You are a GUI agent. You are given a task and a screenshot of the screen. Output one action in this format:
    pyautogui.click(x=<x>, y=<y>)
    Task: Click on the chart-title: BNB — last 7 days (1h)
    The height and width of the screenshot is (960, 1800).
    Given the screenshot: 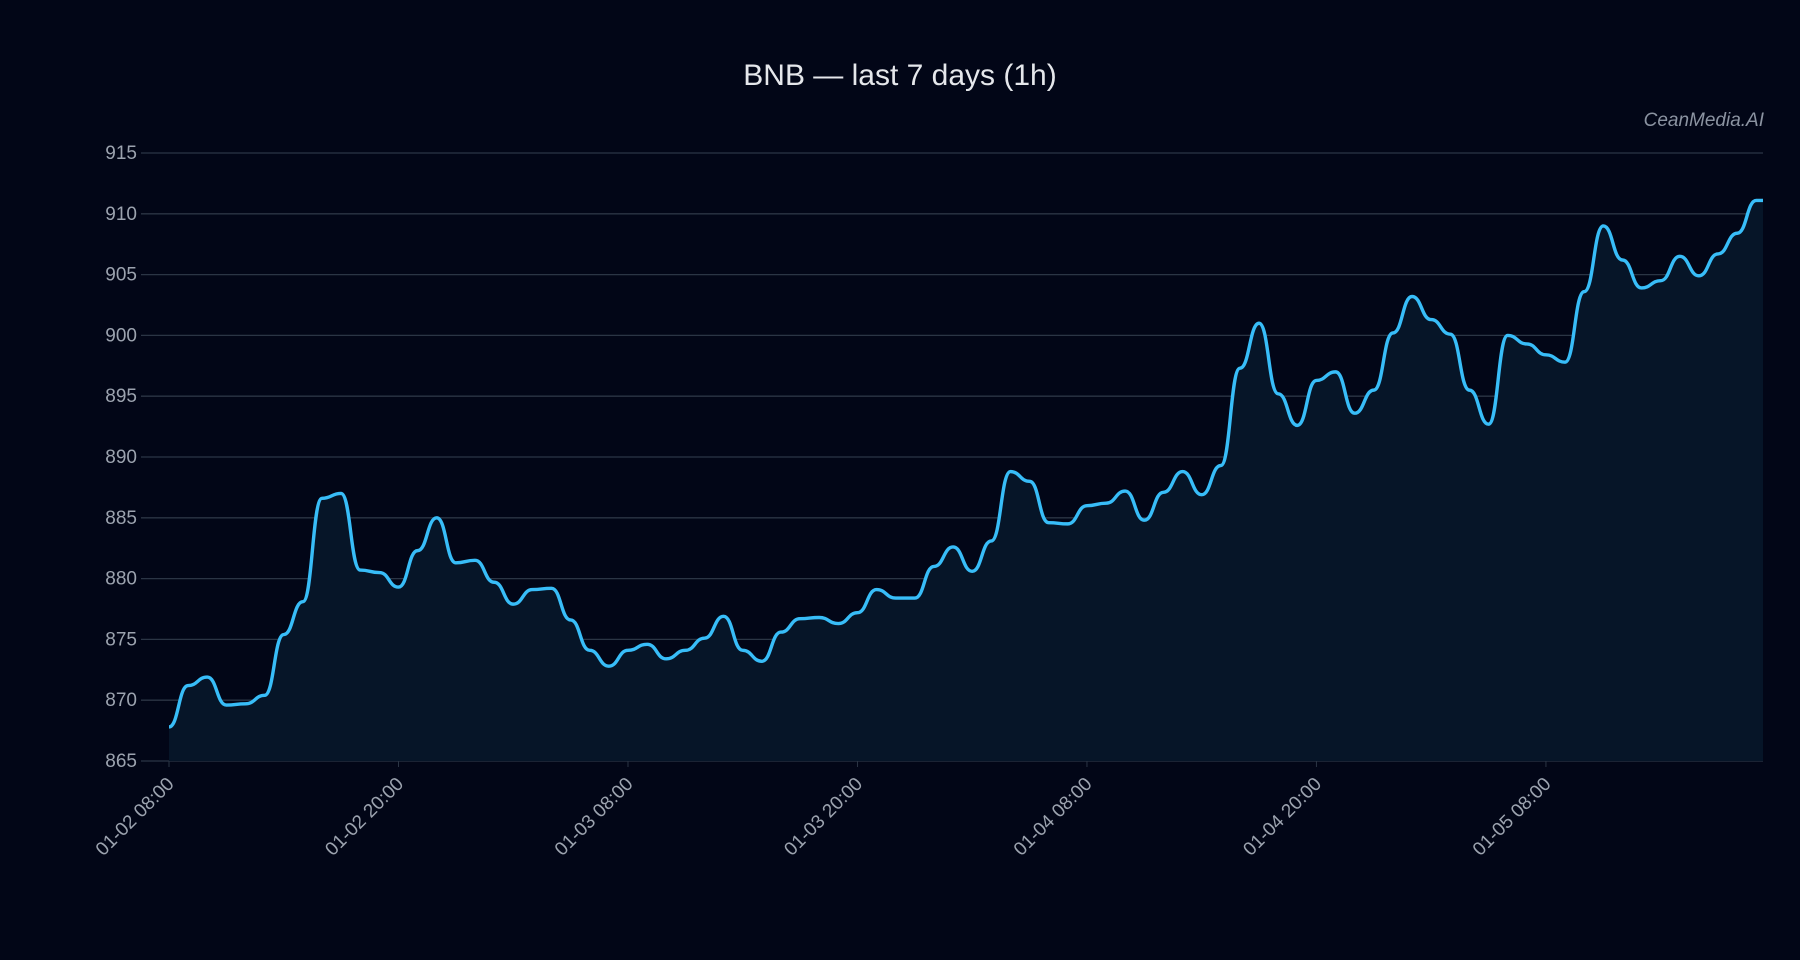 What is the action you would take?
    pyautogui.click(x=899, y=75)
    